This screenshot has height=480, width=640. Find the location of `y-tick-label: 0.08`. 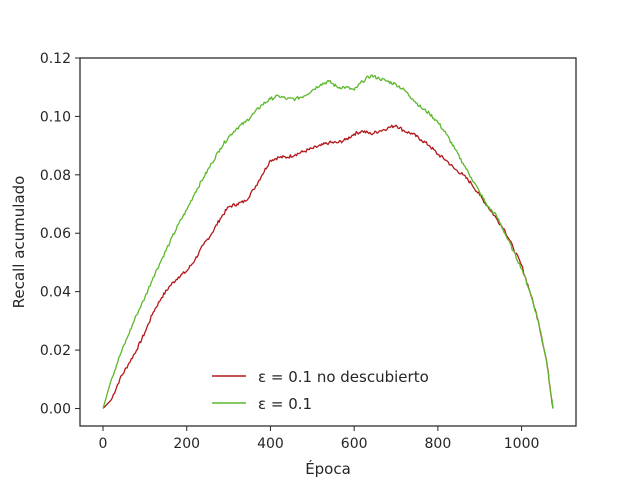

y-tick-label: 0.08 is located at coordinates (55, 176).